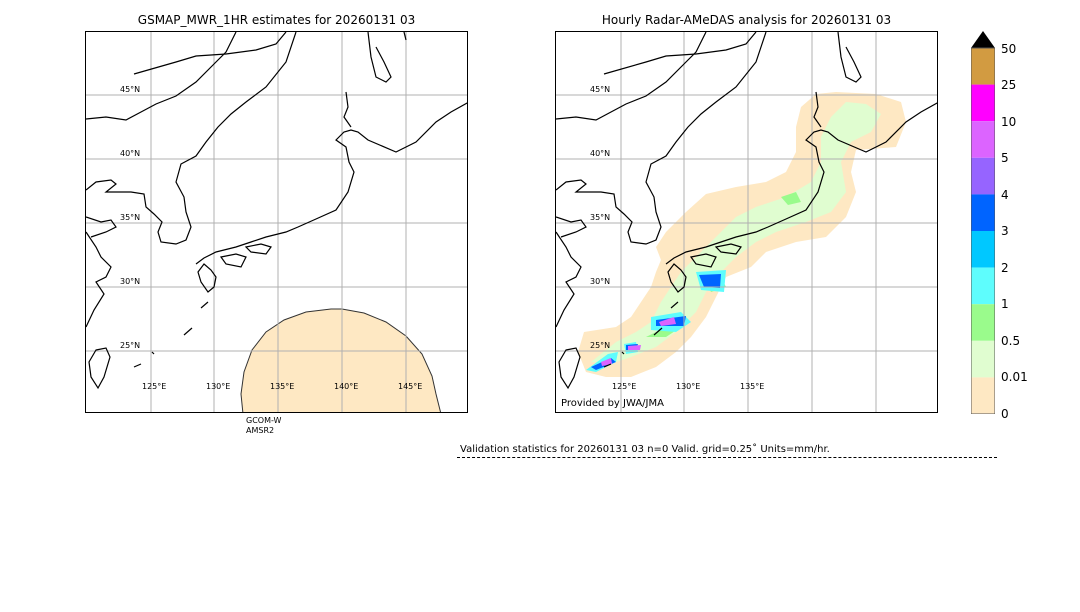  What do you see at coordinates (736, 233) in the screenshot?
I see `radar-light-rain` at bounding box center [736, 233].